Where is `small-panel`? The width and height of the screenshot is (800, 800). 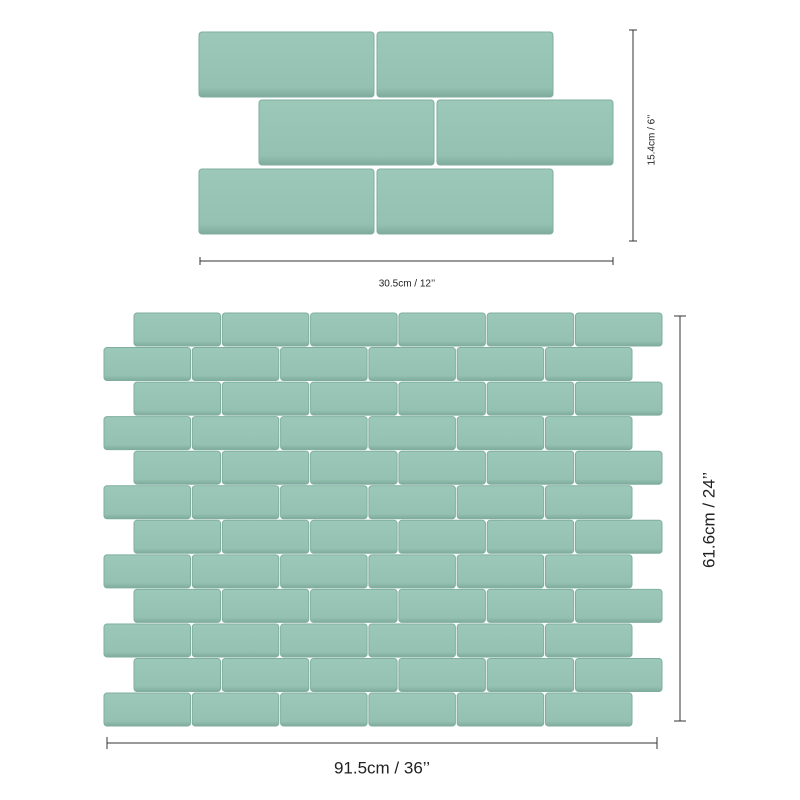 small-panel is located at coordinates (406, 133).